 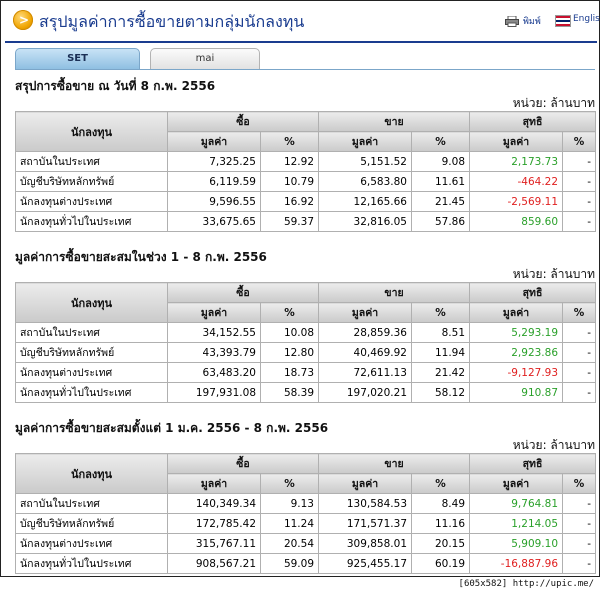 I want to click on net-value: 859.60, so click(x=516, y=221).